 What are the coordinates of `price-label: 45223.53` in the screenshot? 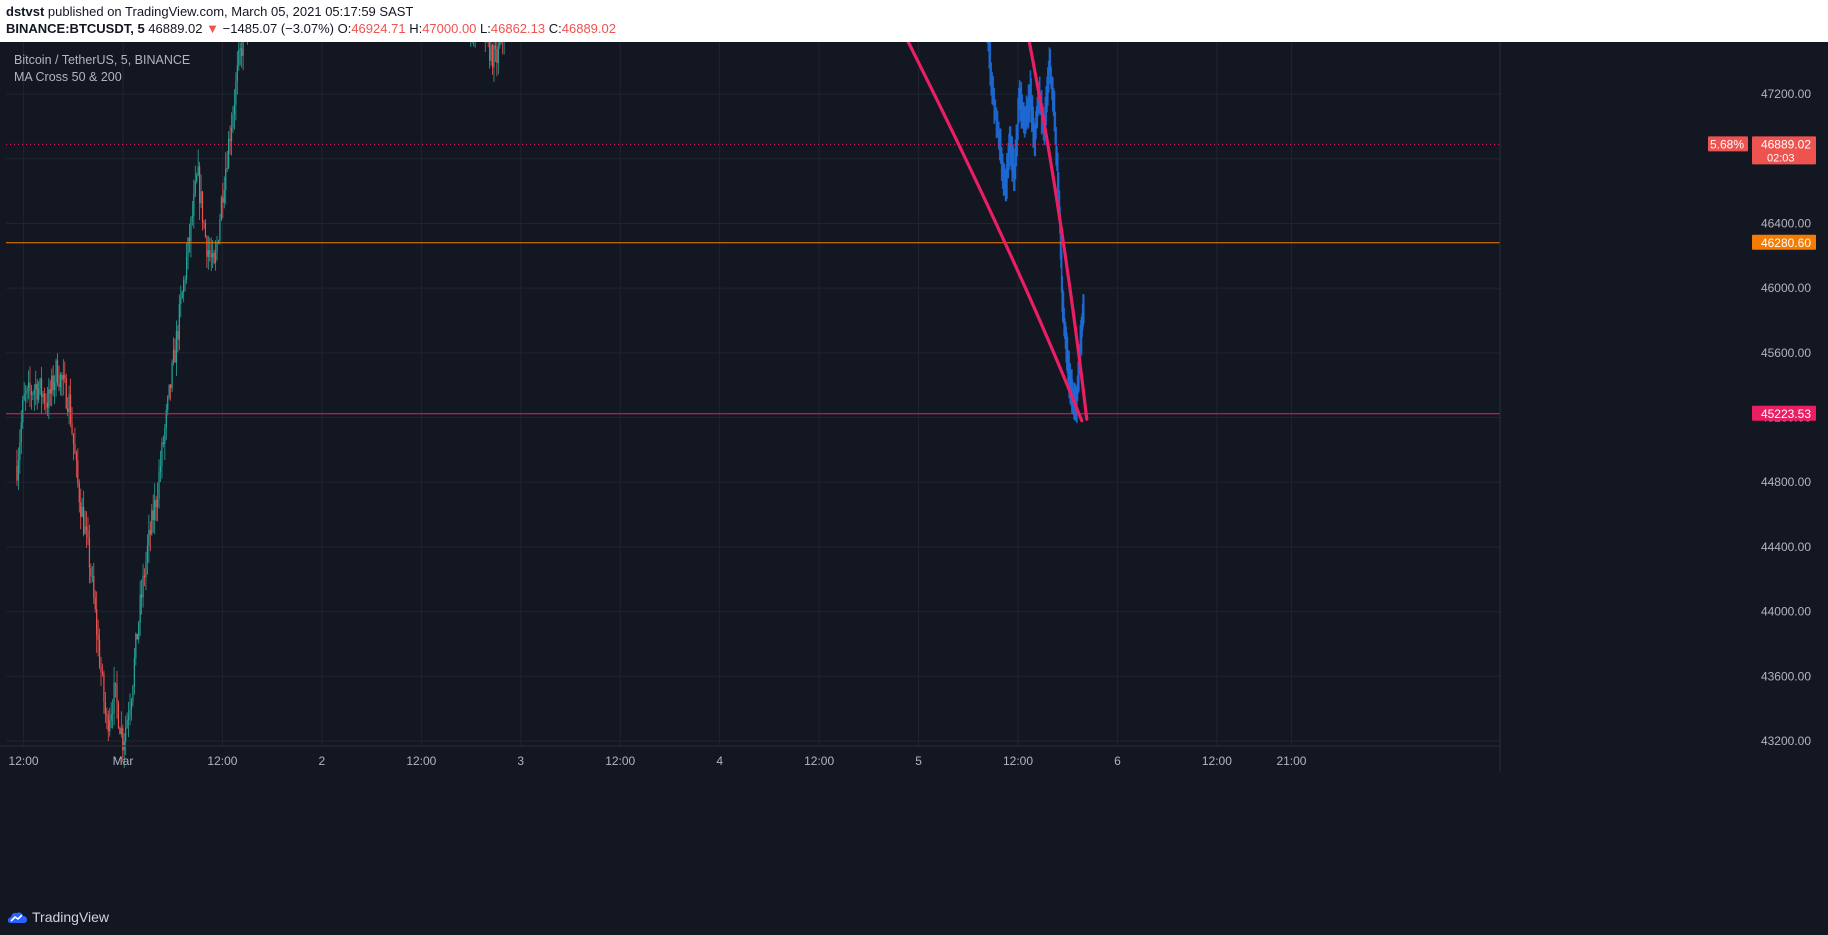 It's located at (1784, 413).